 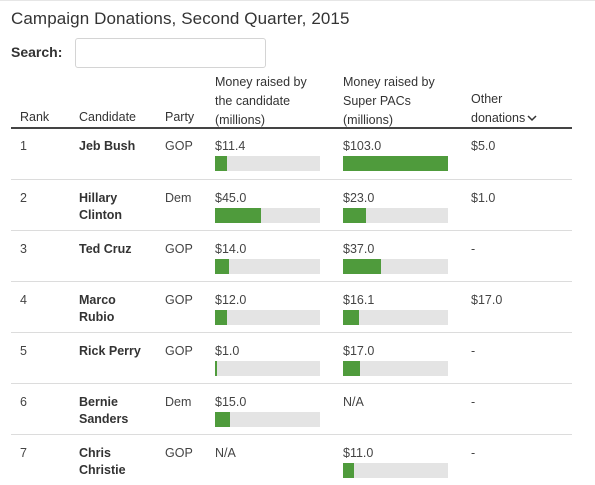 What do you see at coordinates (95, 453) in the screenshot?
I see `candidate-name-line: Chris` at bounding box center [95, 453].